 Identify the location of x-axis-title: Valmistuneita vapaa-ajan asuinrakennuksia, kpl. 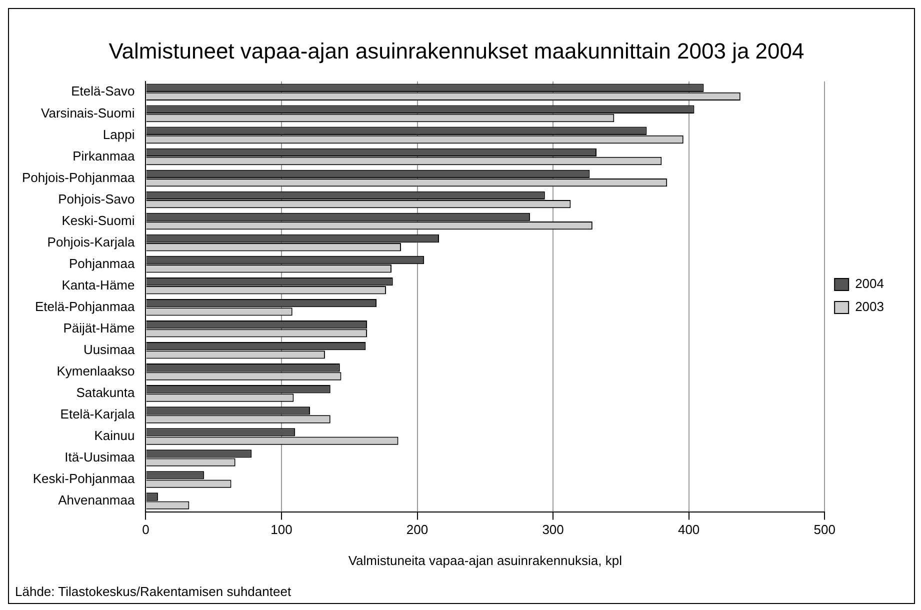
(485, 560).